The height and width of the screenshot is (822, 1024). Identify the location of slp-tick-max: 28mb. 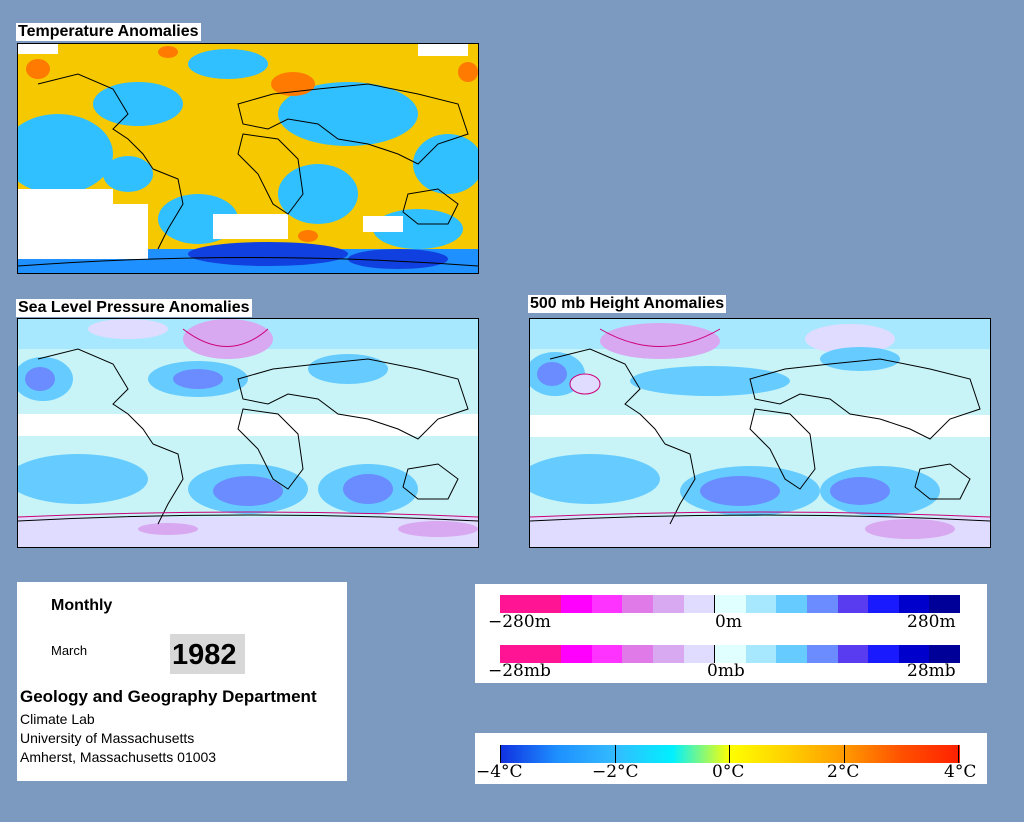
(931, 671).